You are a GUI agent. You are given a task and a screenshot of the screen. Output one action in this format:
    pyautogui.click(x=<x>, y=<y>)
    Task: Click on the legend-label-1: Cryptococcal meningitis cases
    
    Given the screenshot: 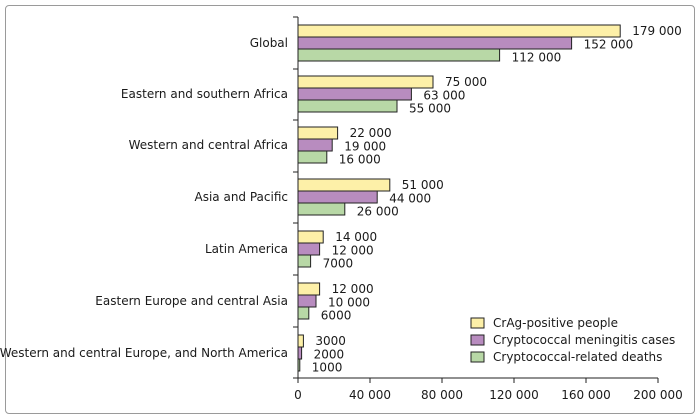 What is the action you would take?
    pyautogui.click(x=584, y=340)
    